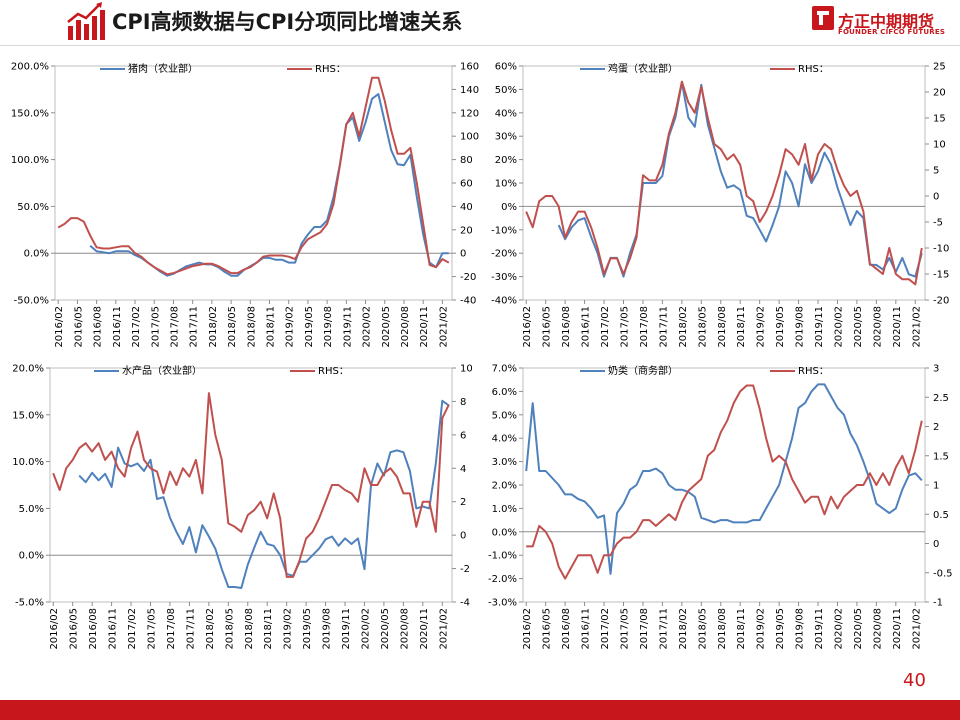 The width and height of the screenshot is (960, 720). I want to click on x-tick-label: 2019/08, so click(800, 629).